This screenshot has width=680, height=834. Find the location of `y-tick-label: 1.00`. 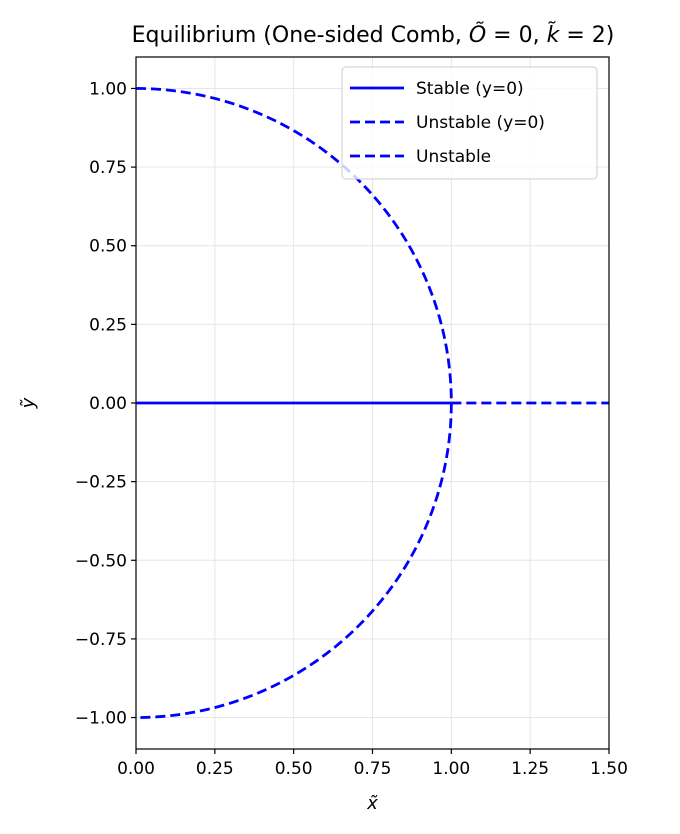

y-tick-label: 1.00 is located at coordinates (108, 89).